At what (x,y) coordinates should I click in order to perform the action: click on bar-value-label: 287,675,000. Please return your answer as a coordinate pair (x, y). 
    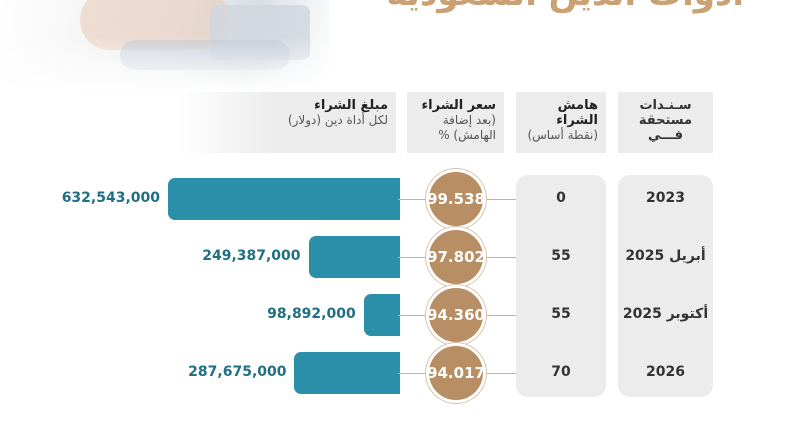
    Looking at the image, I should click on (237, 372).